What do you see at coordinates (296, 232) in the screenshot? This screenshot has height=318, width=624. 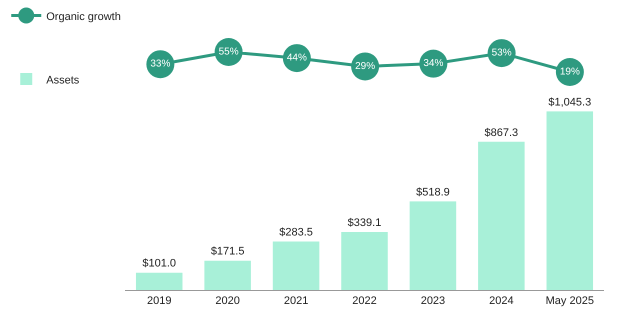 I see `data-label: $283.5` at bounding box center [296, 232].